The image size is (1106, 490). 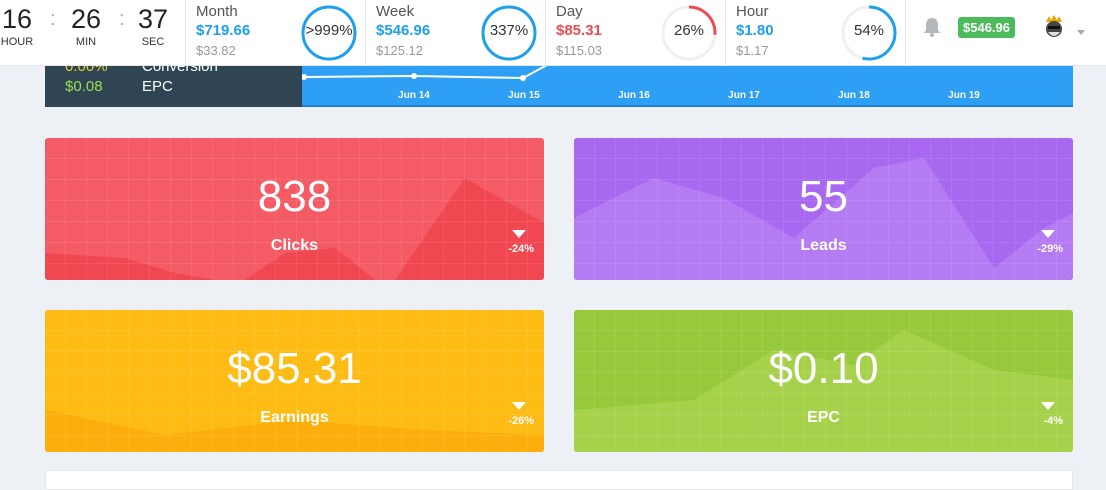 I want to click on progress-percent: 26%, so click(x=689, y=30).